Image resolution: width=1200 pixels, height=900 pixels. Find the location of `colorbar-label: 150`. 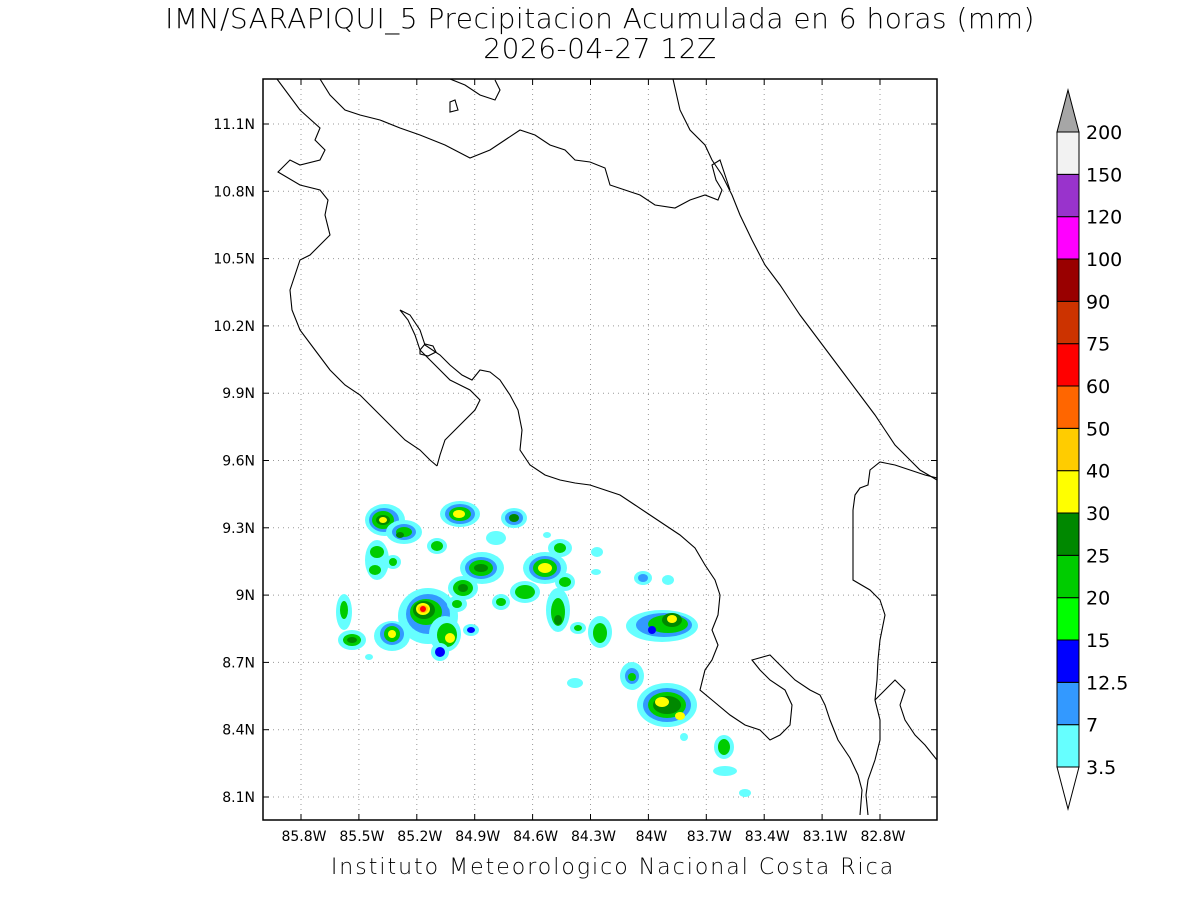

colorbar-label: 150 is located at coordinates (1104, 175).